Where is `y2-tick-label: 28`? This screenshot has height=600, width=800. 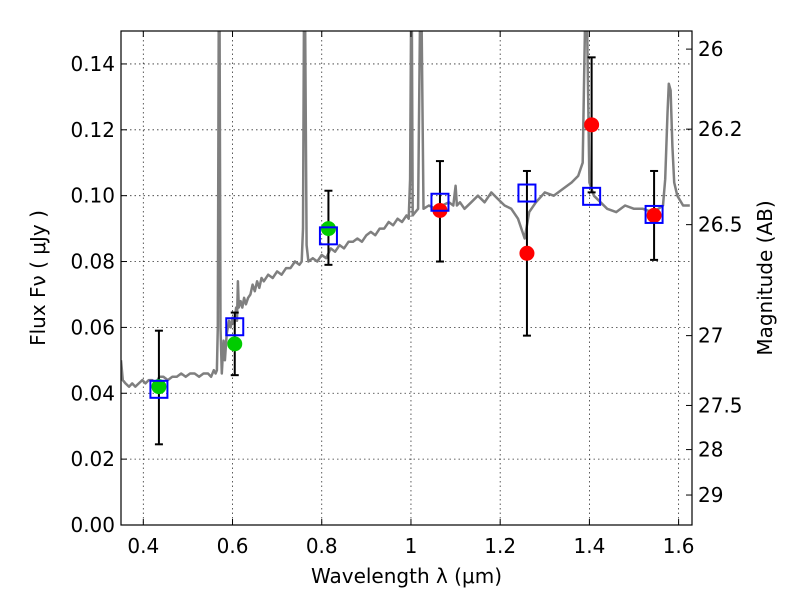 y2-tick-label: 28 is located at coordinates (710, 450).